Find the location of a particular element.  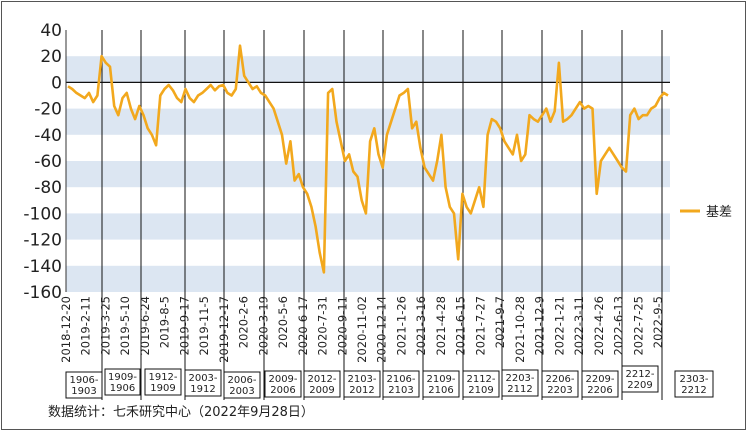

svg-text: 2006 is located at coordinates (282, 390).